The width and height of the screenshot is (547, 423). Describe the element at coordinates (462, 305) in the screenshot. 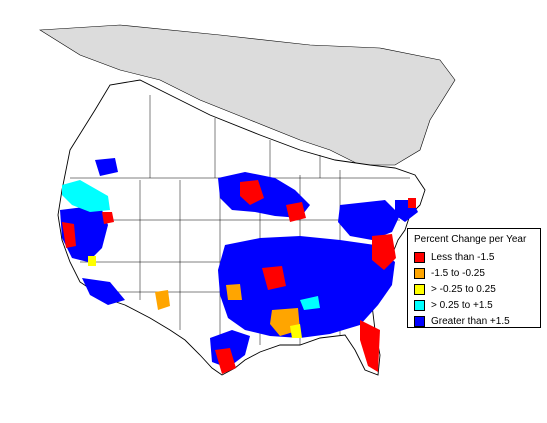

I see `legend-item-label: > 0.25 to +1.5` at that location.